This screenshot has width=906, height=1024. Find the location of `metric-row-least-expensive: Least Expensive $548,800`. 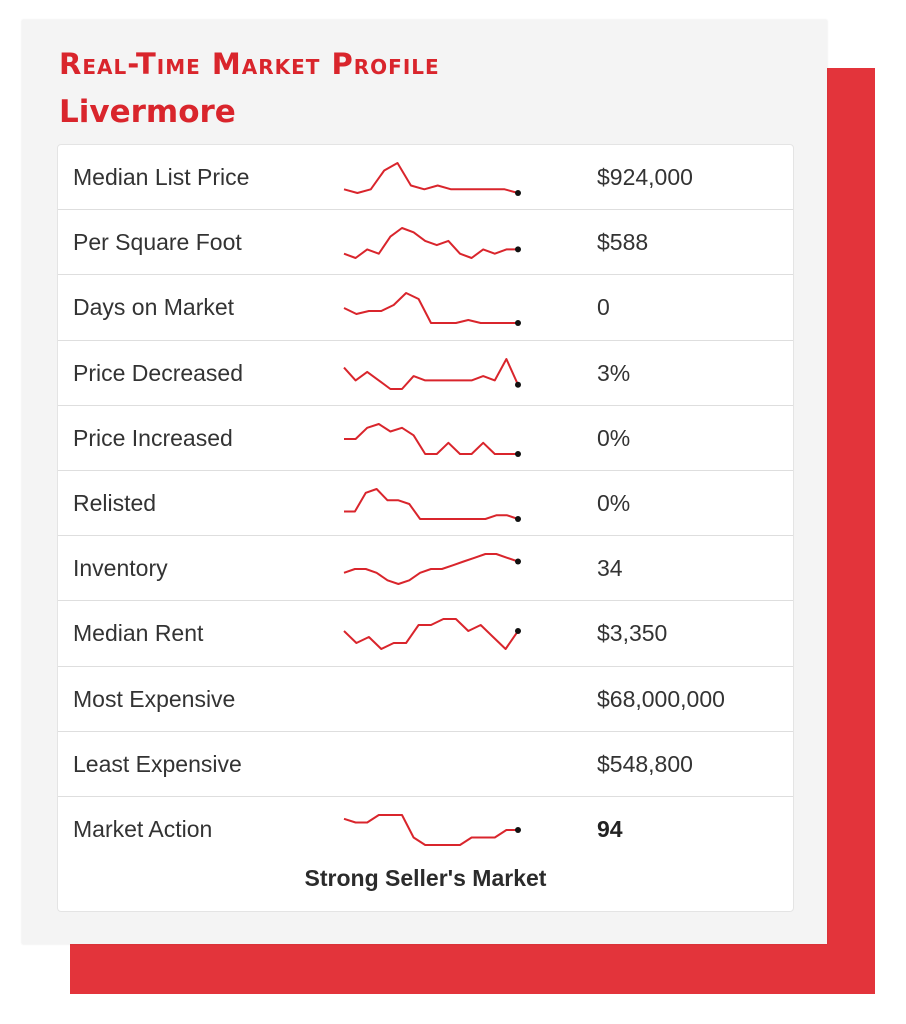

metric-row-least-expensive: Least Expensive $548,800 is located at coordinates (425, 764).